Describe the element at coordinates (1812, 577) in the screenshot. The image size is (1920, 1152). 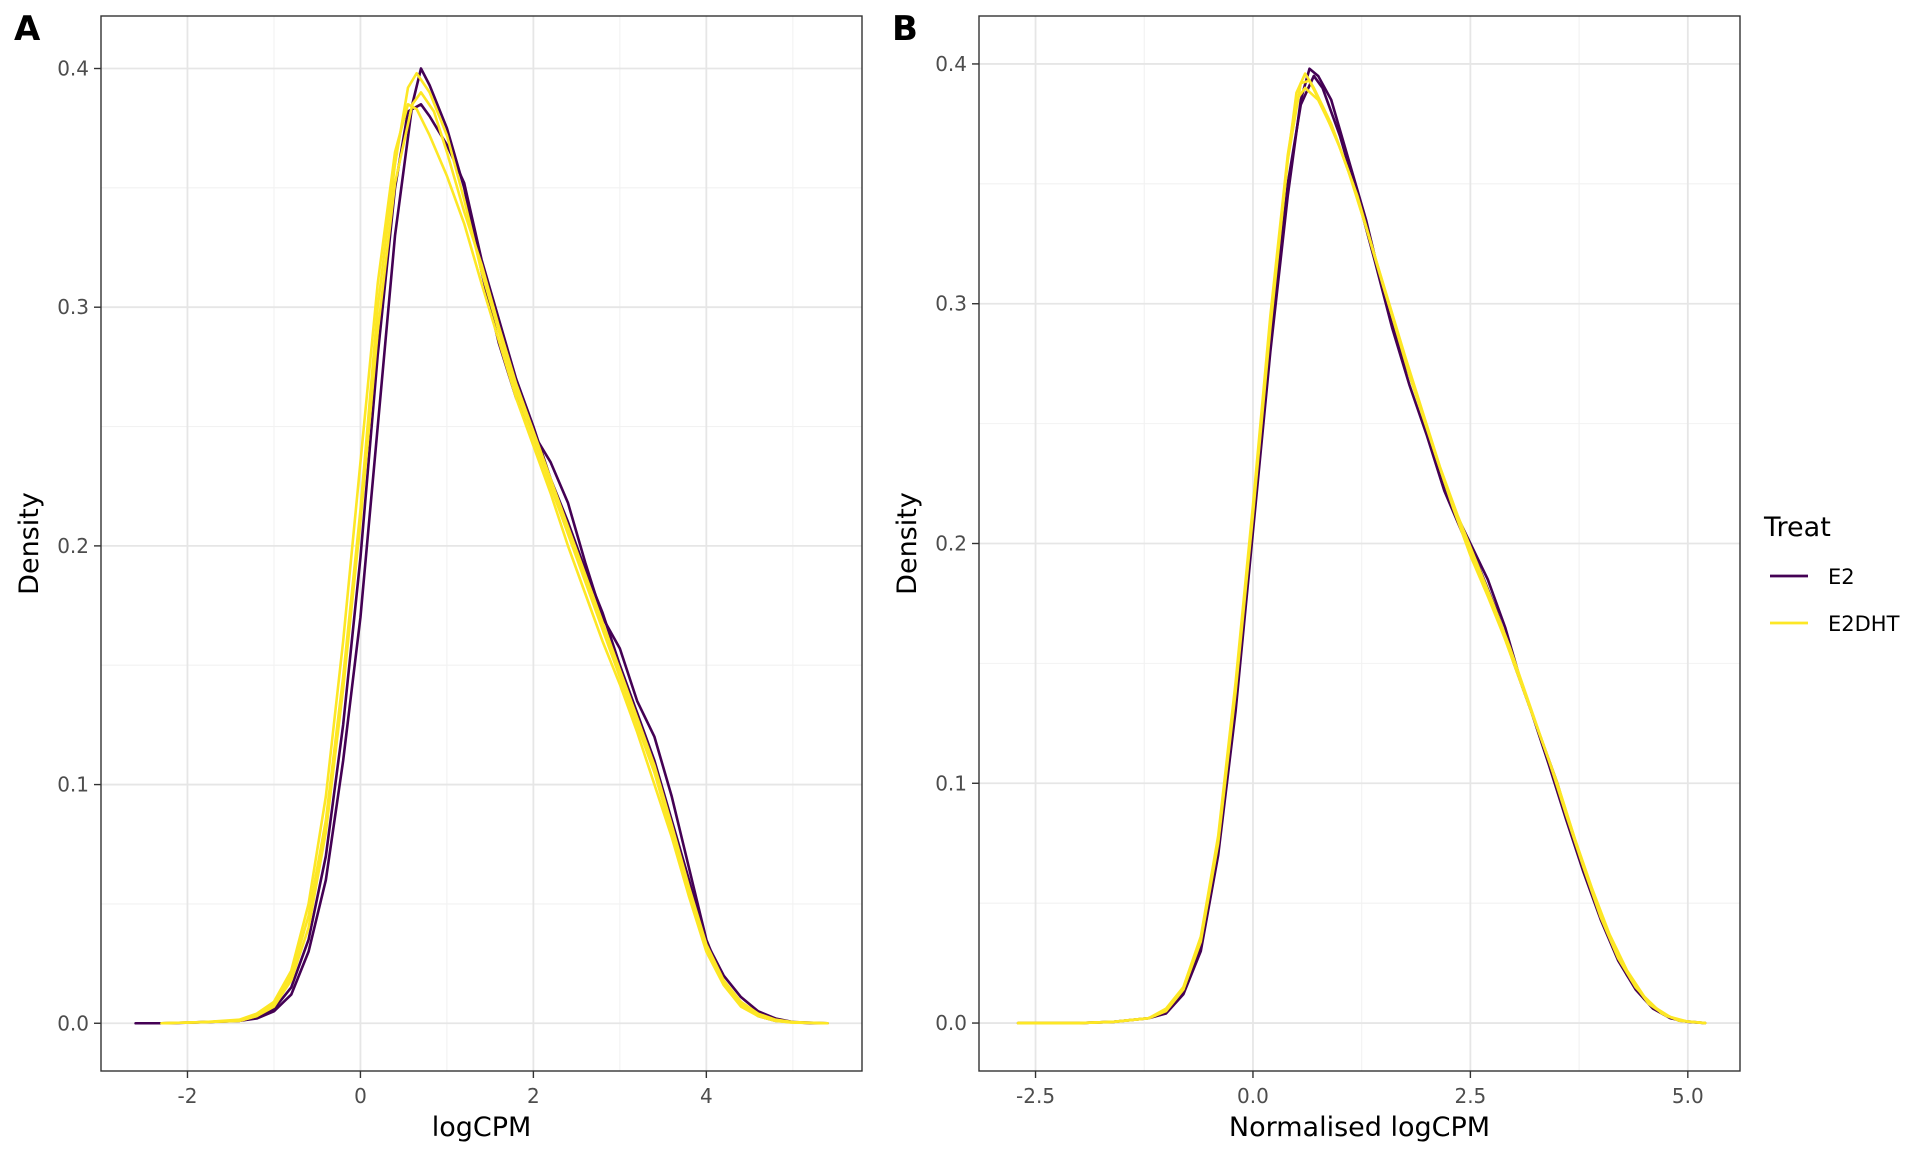
I see `legend-item-e2: E2` at that location.